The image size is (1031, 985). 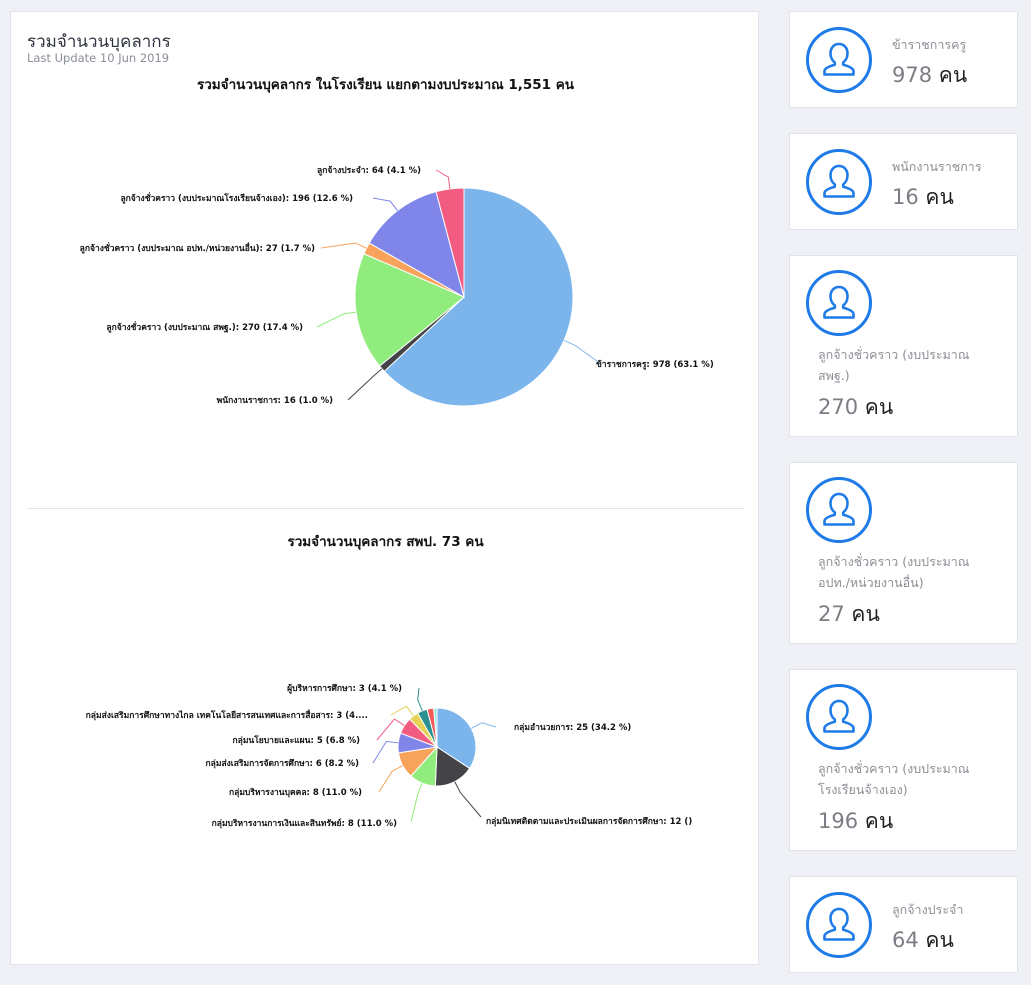 What do you see at coordinates (923, 197) in the screenshot?
I see `stat-value: 16 คน` at bounding box center [923, 197].